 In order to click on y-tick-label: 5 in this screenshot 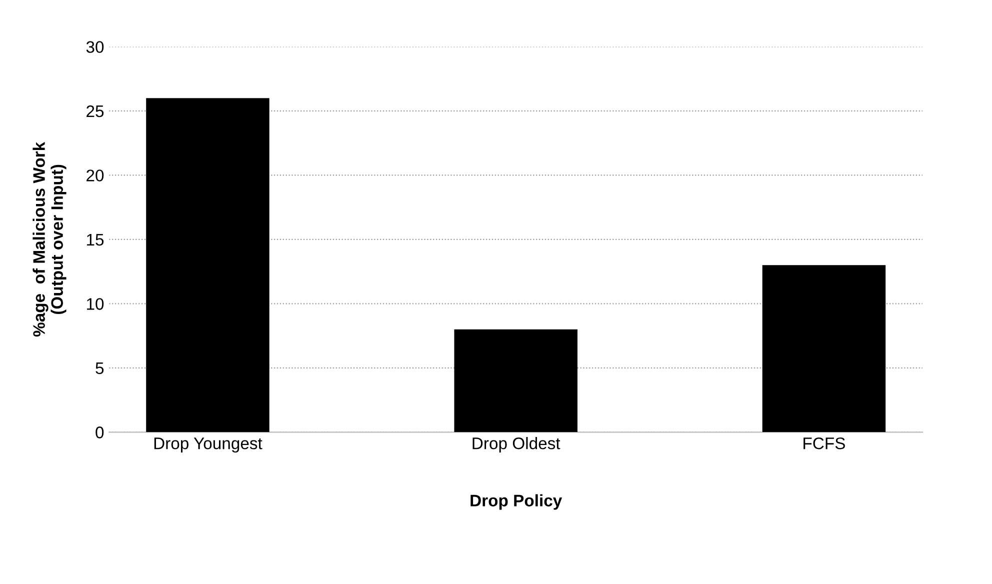, I will do `click(100, 368)`.